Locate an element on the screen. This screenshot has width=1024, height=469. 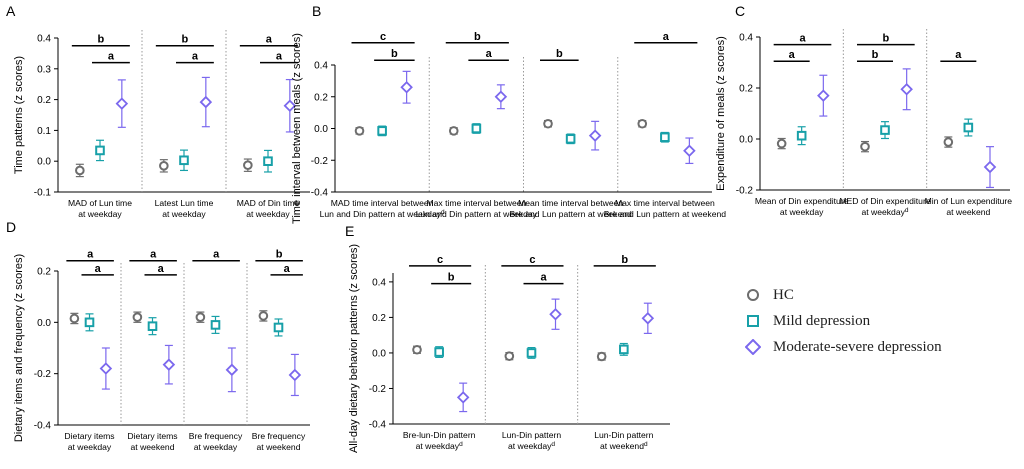
category-label-line1: Bre-lun-Din pattern is located at coordinates (439, 435).